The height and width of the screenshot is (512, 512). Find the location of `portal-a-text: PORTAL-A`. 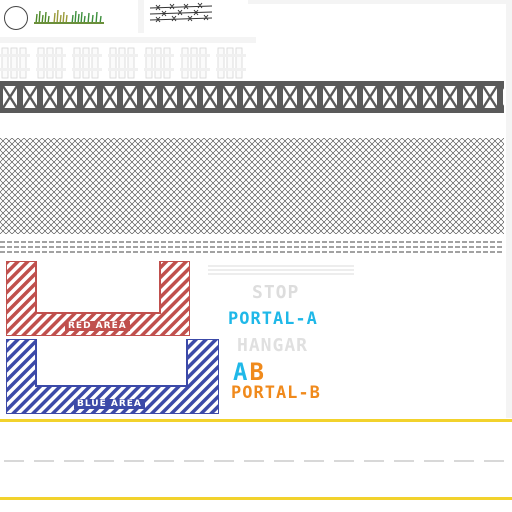

portal-a-text: PORTAL-A is located at coordinates (273, 319).